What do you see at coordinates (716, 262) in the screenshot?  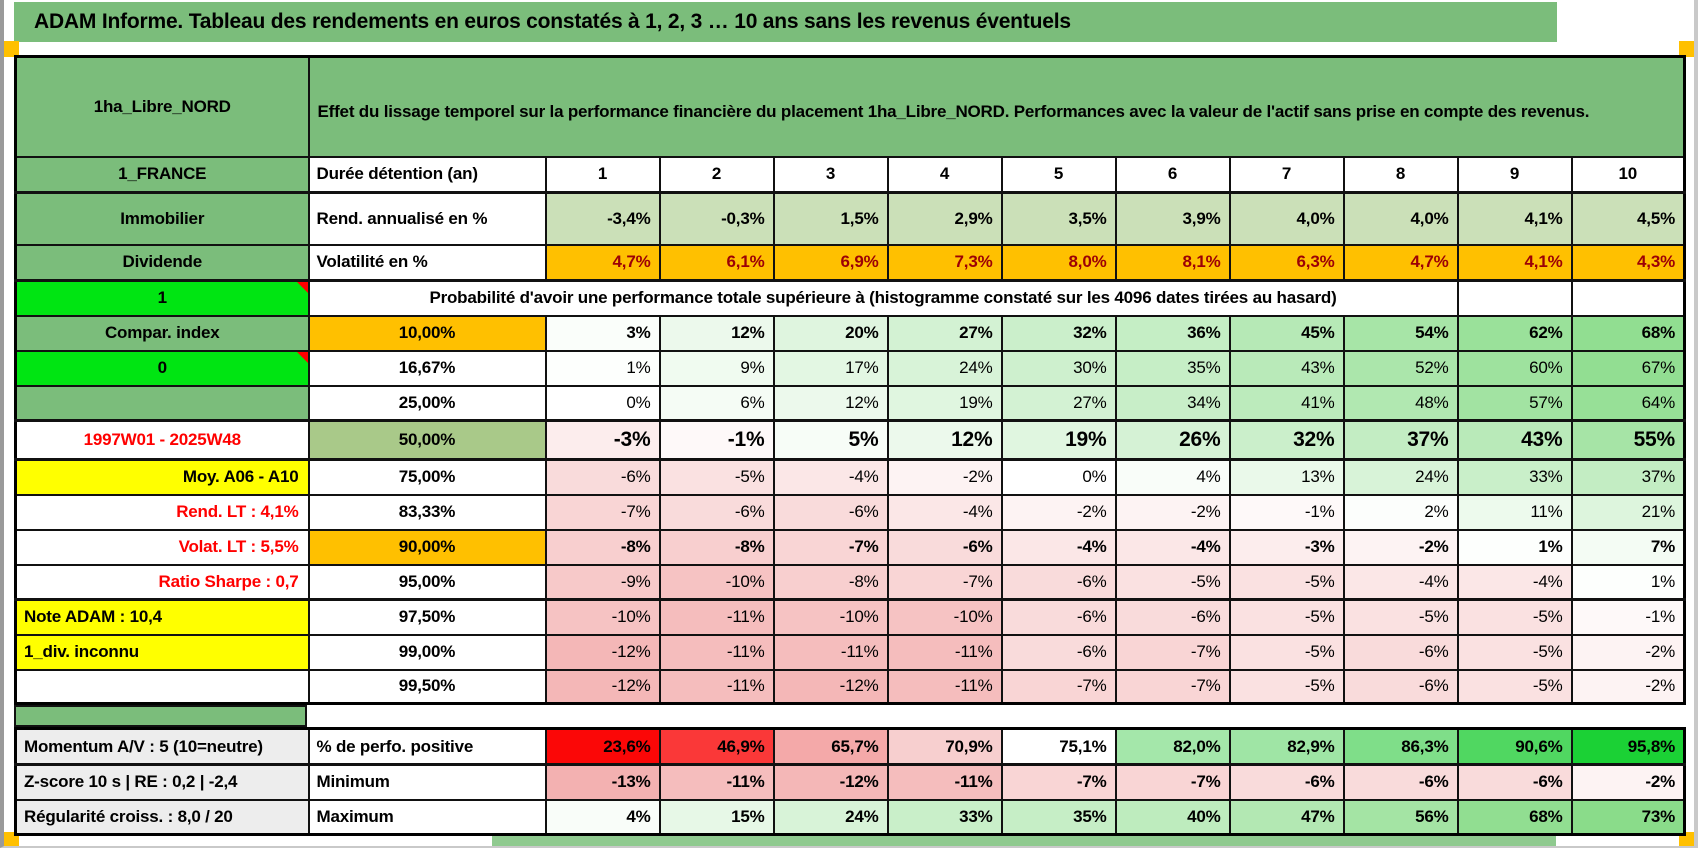 I see `data-cell: 6,1%` at bounding box center [716, 262].